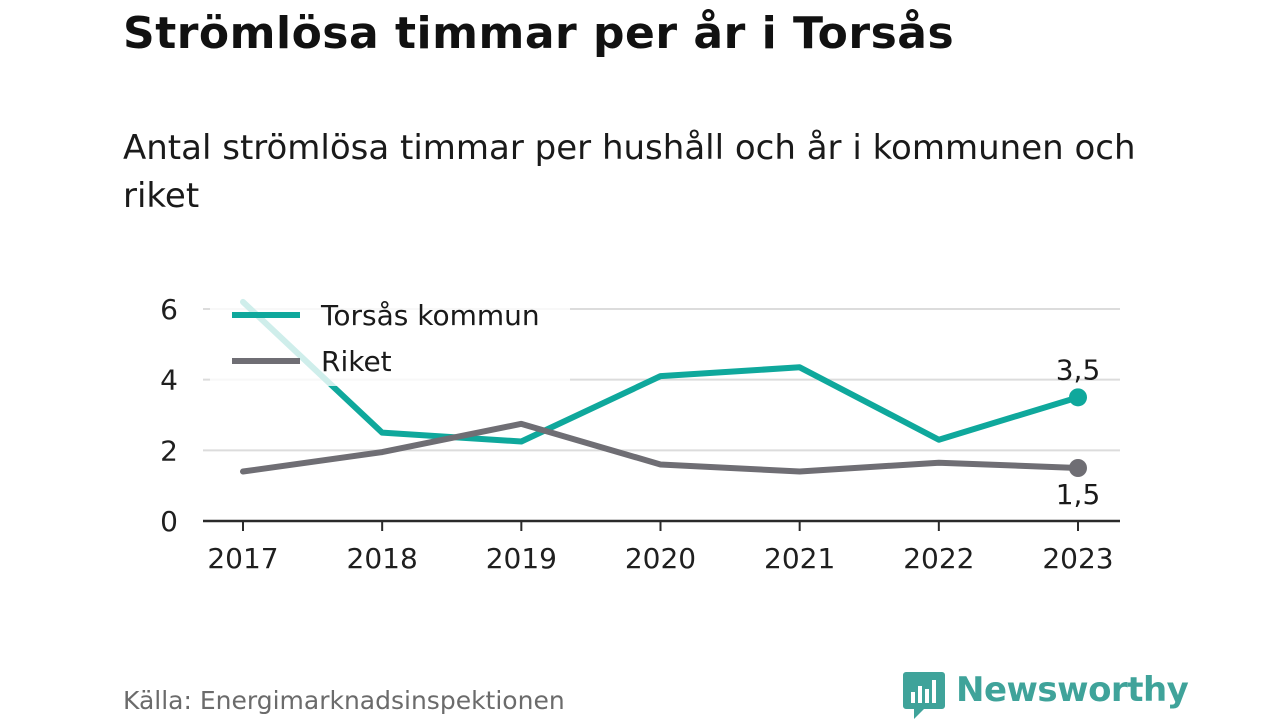  What do you see at coordinates (539, 33) in the screenshot?
I see `chart-title: Strömlösa timmar per år i Torsås` at bounding box center [539, 33].